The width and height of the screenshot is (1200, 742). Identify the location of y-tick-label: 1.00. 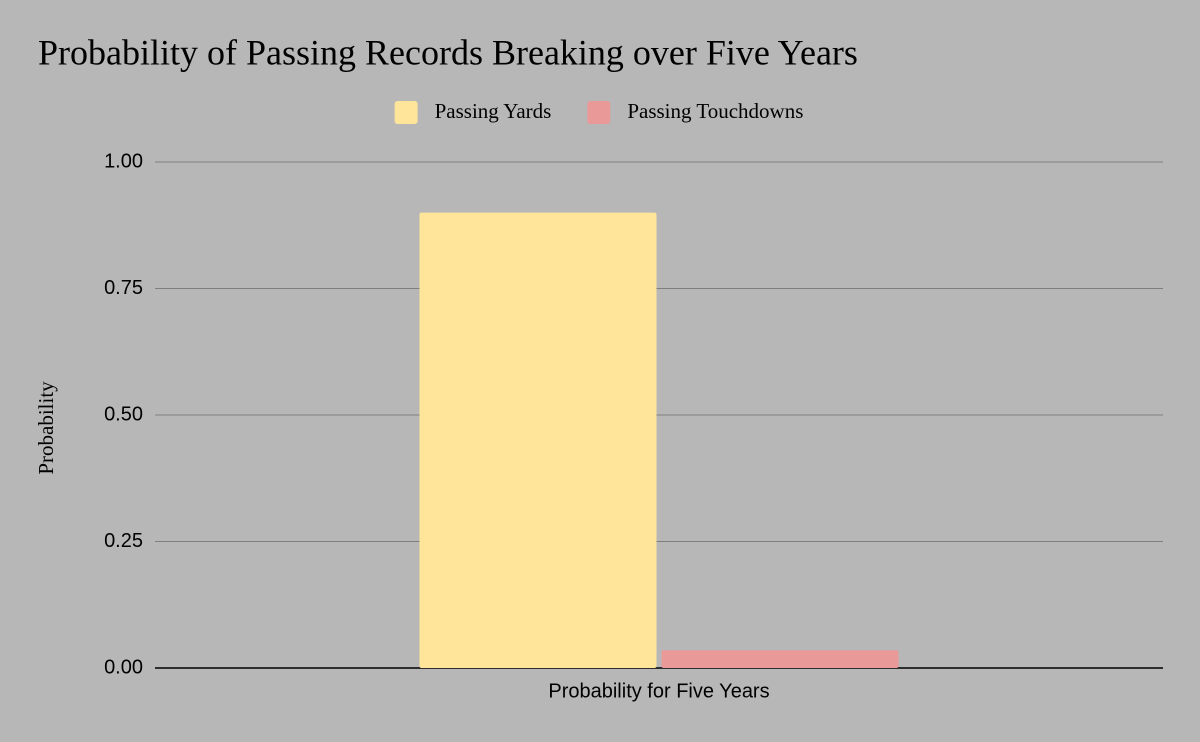
(123, 161).